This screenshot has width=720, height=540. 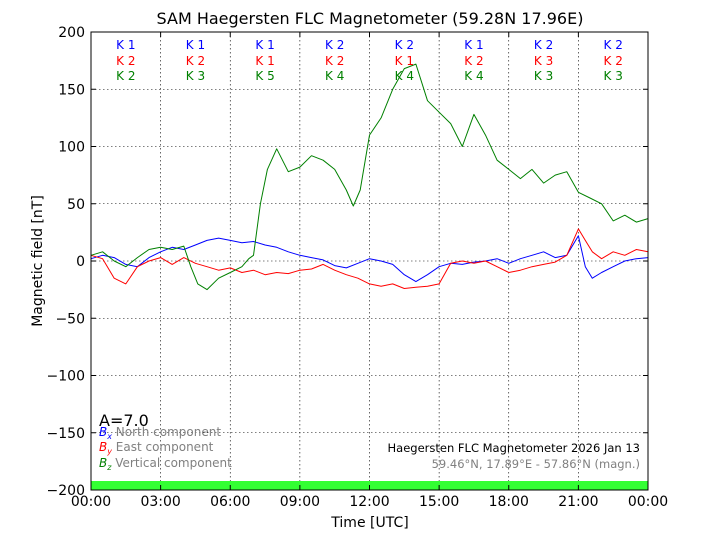 I want to click on legend-item: Bz Vertical component, so click(x=165, y=464).